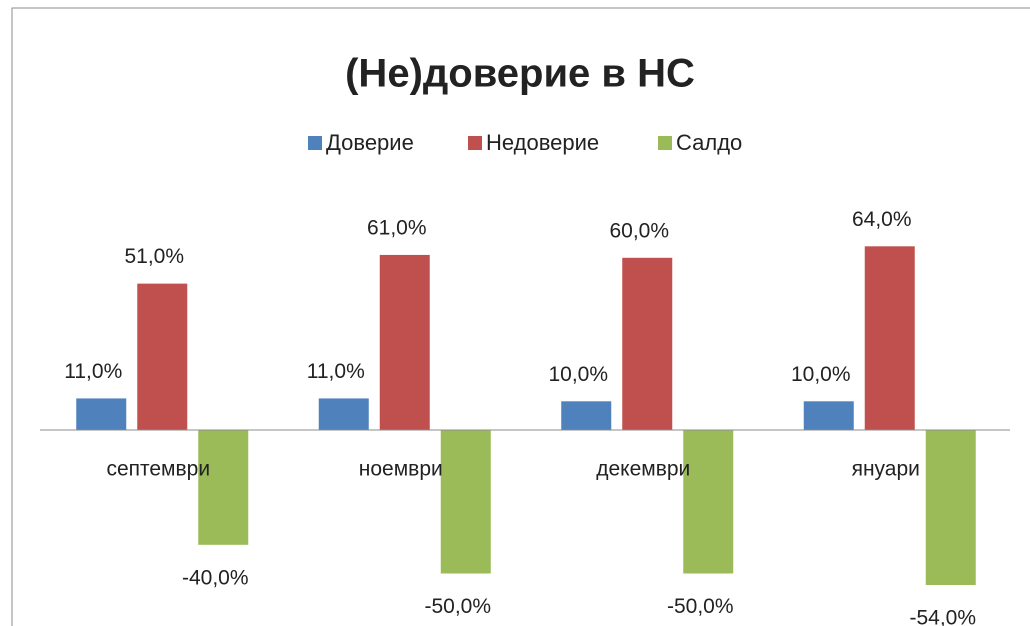  I want to click on value-label: 60,0%, so click(639, 230).